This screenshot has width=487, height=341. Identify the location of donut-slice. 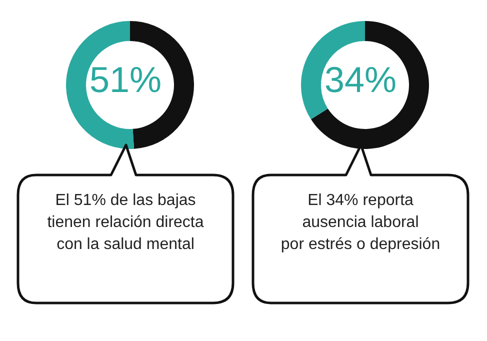
(369, 85).